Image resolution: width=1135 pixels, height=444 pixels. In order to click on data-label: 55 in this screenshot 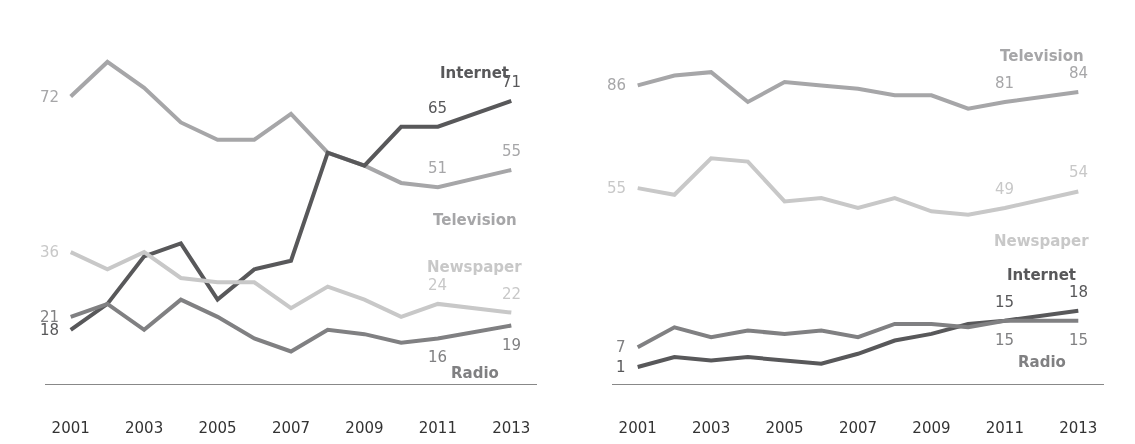, I will do `click(512, 151)`.